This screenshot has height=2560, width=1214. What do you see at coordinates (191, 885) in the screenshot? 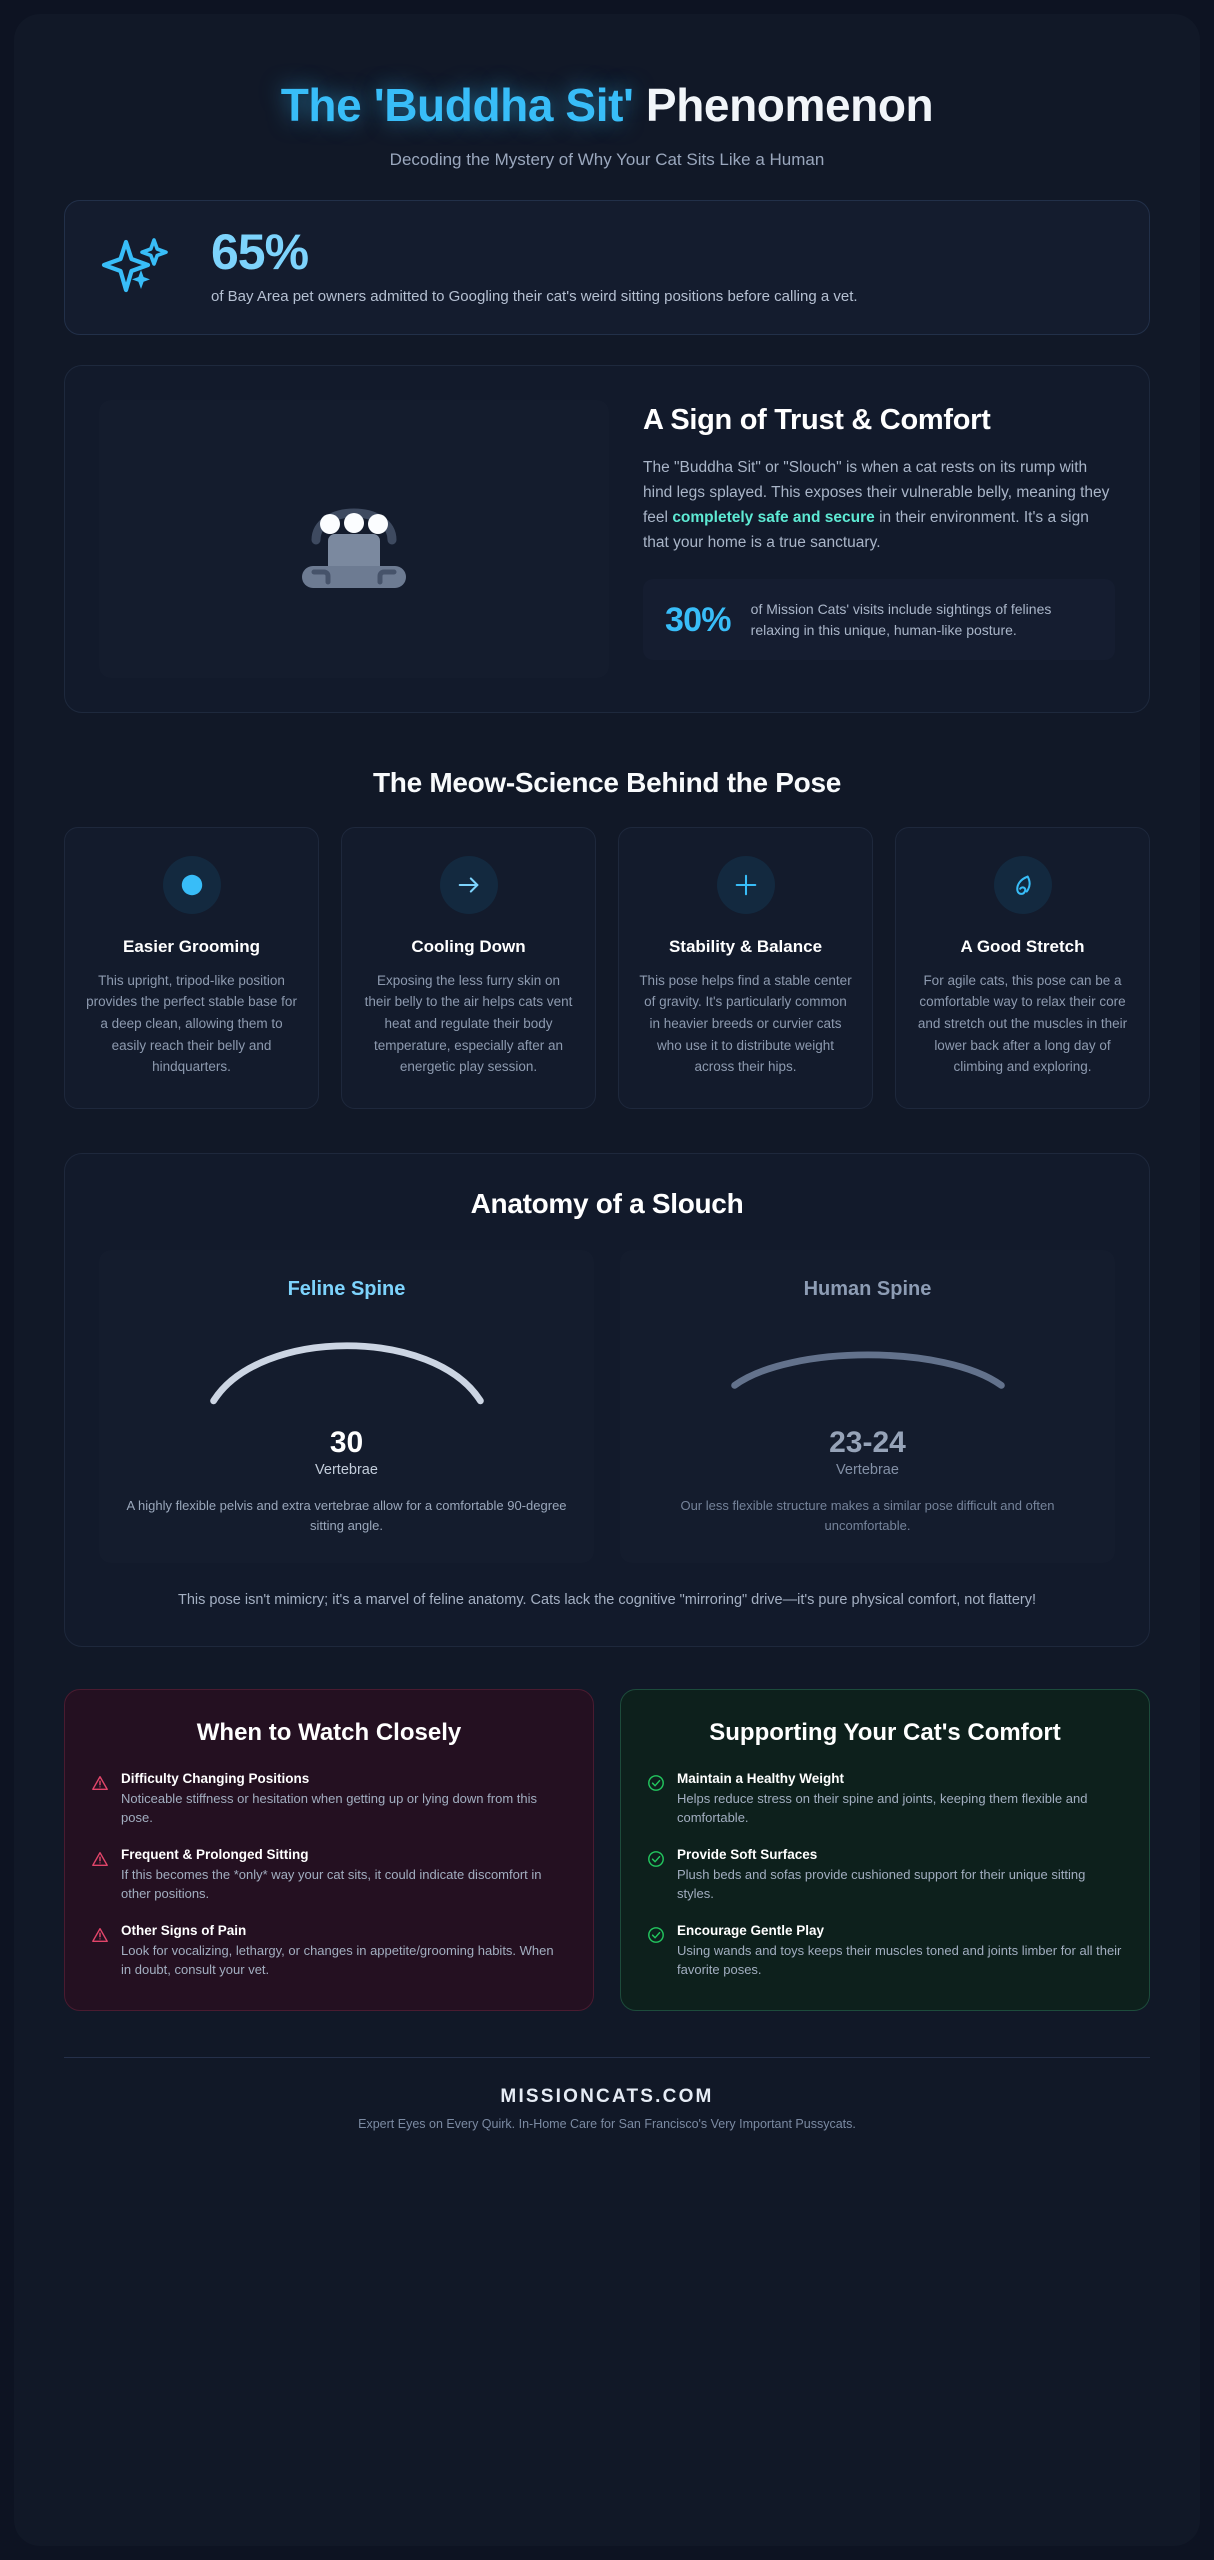
I see `droplet-icon` at bounding box center [191, 885].